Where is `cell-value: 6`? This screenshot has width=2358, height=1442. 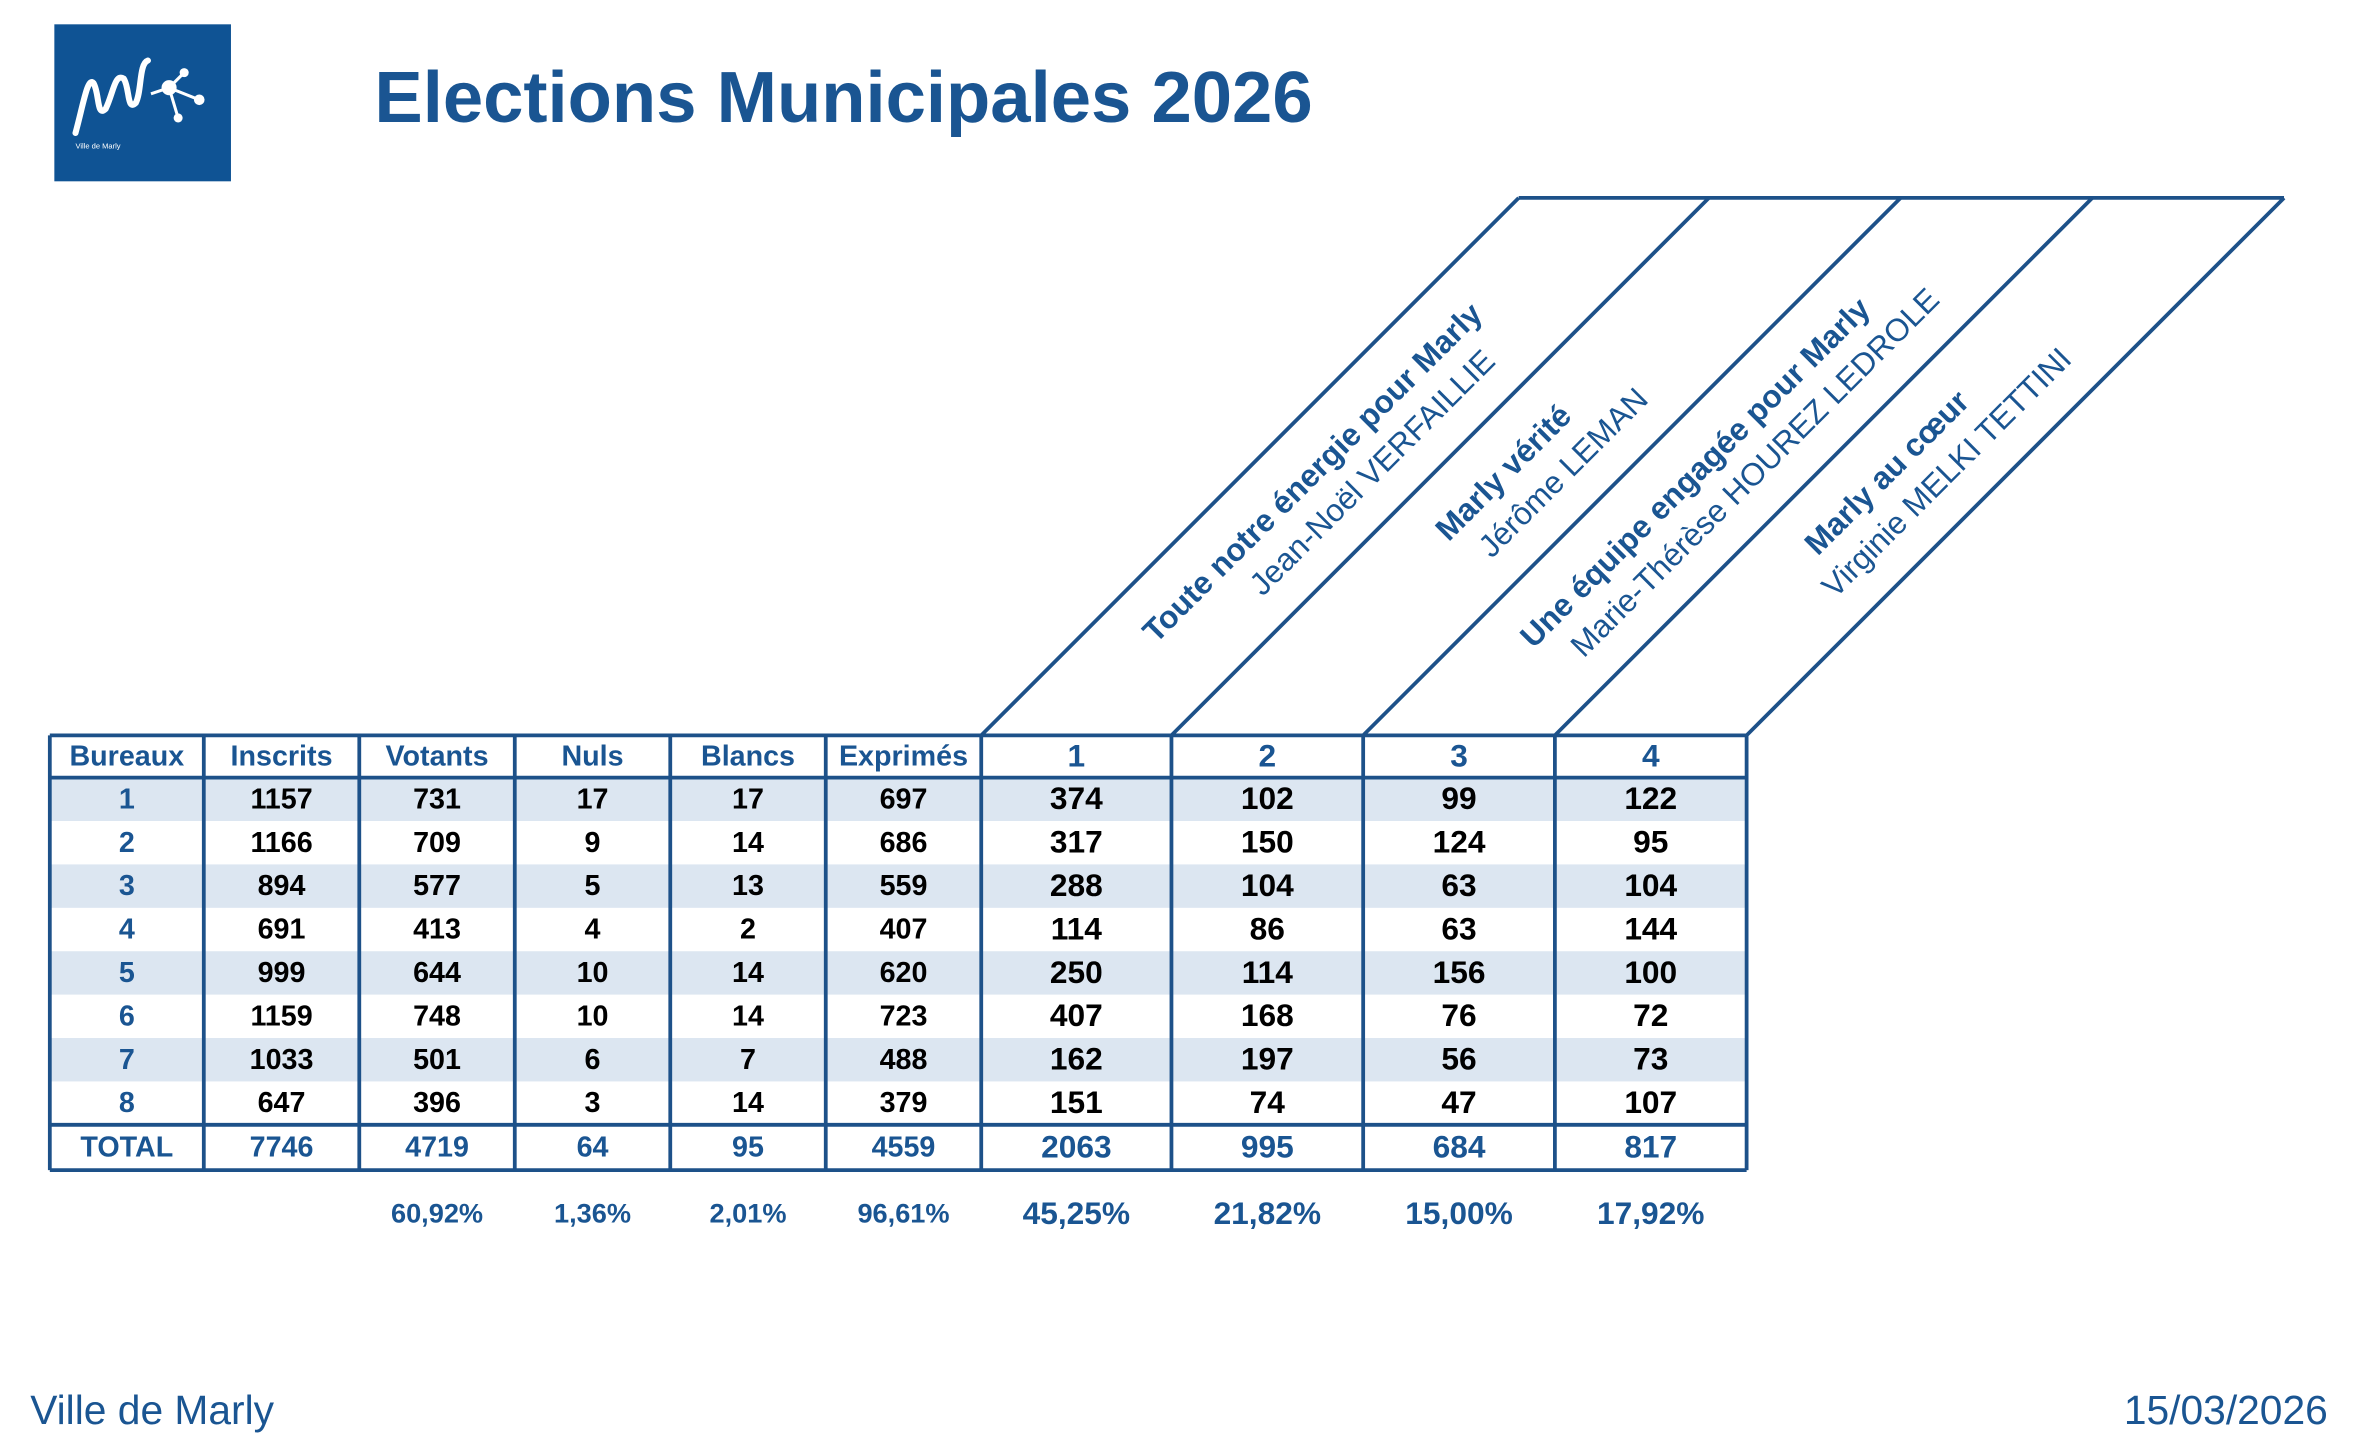
cell-value: 6 is located at coordinates (593, 1060).